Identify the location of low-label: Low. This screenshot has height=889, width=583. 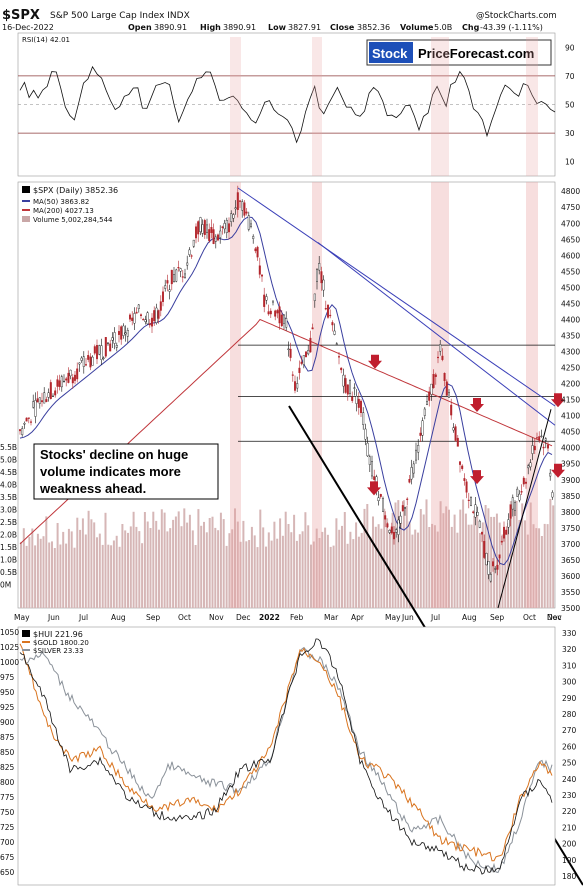
(277, 27).